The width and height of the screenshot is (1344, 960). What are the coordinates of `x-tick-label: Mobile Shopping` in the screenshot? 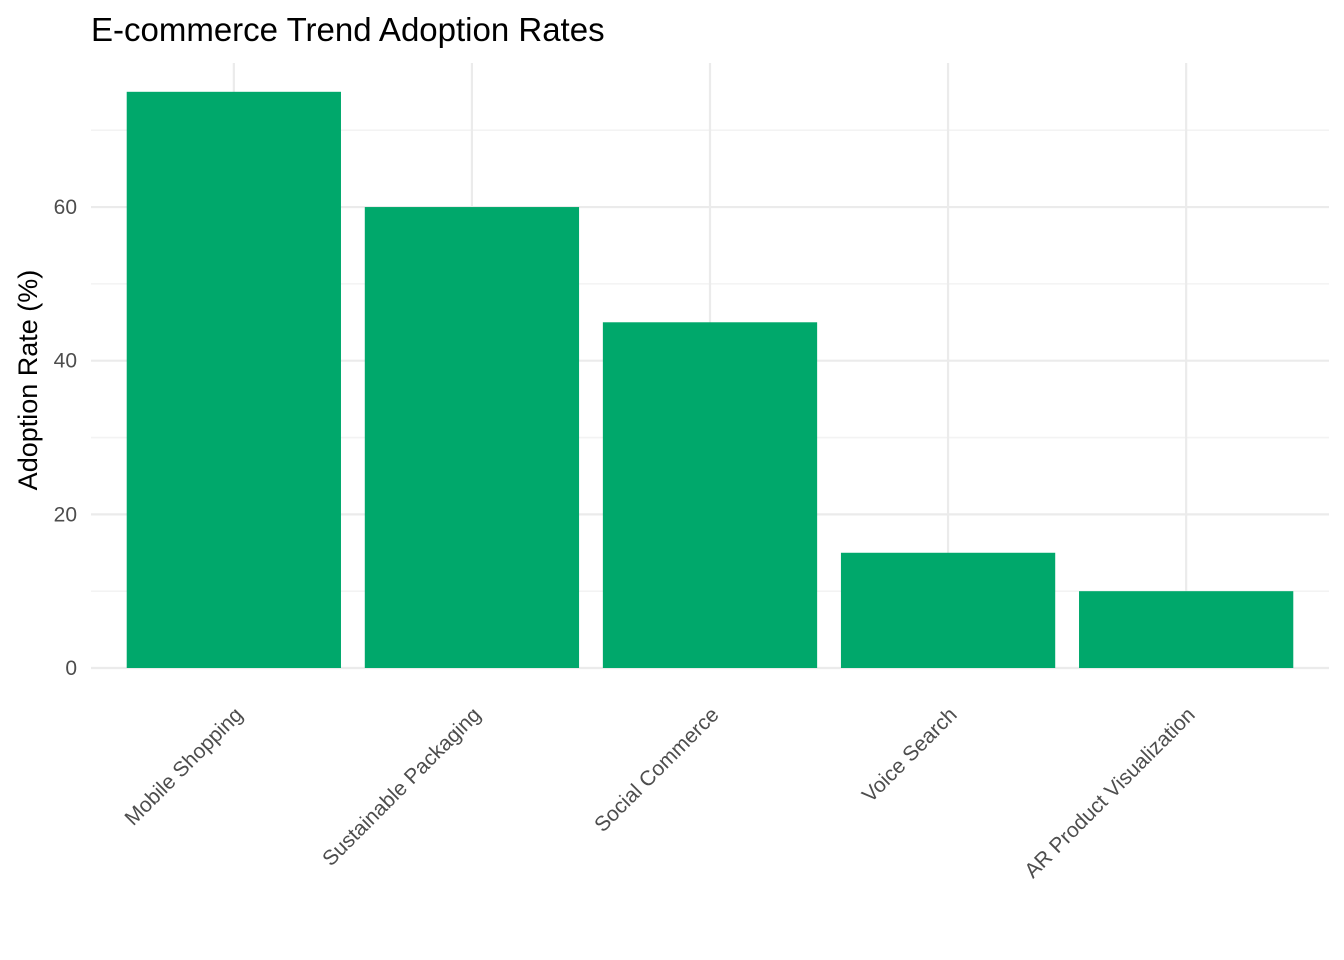 It's located at (183, 766).